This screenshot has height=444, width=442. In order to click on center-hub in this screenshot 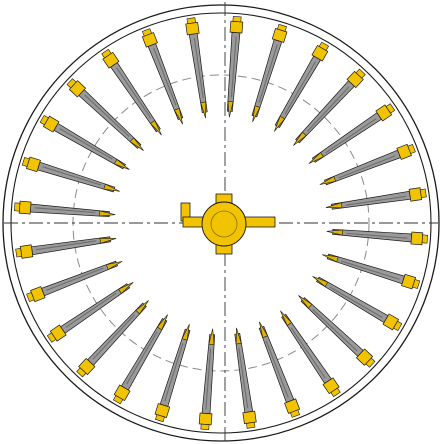, I will do `click(228, 224)`.